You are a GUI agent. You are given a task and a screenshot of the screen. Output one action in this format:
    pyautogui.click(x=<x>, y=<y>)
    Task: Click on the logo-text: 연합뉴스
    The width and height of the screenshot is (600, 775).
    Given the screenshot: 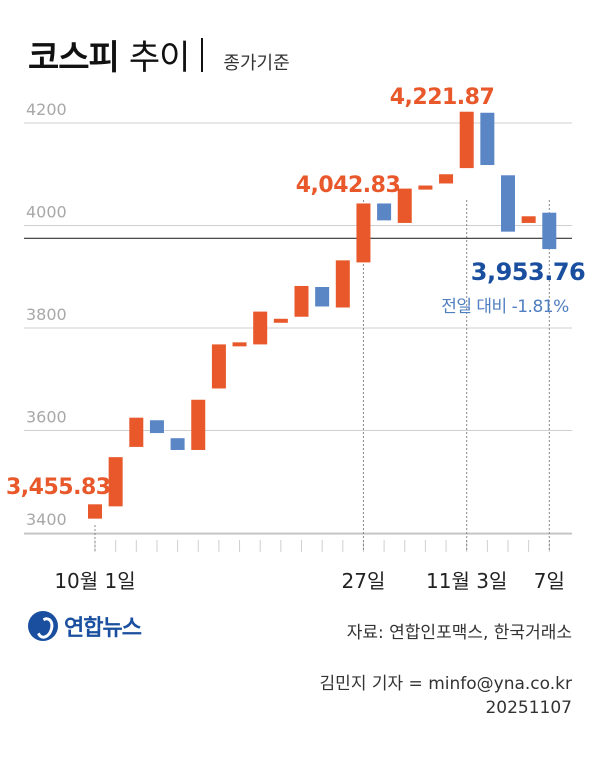 What is the action you would take?
    pyautogui.click(x=103, y=628)
    